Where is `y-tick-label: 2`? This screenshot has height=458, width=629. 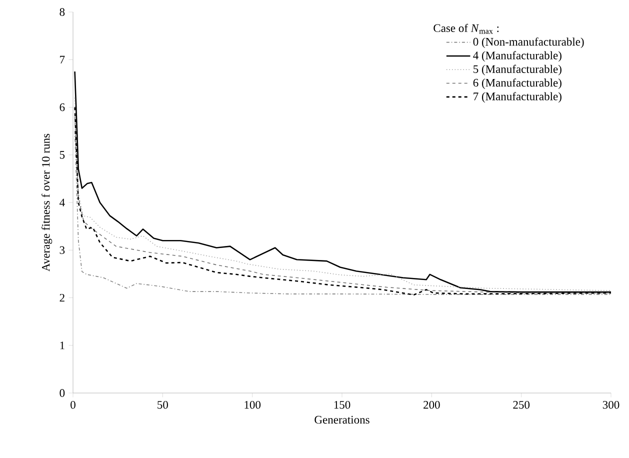 y-tick-label: 2 is located at coordinates (62, 298).